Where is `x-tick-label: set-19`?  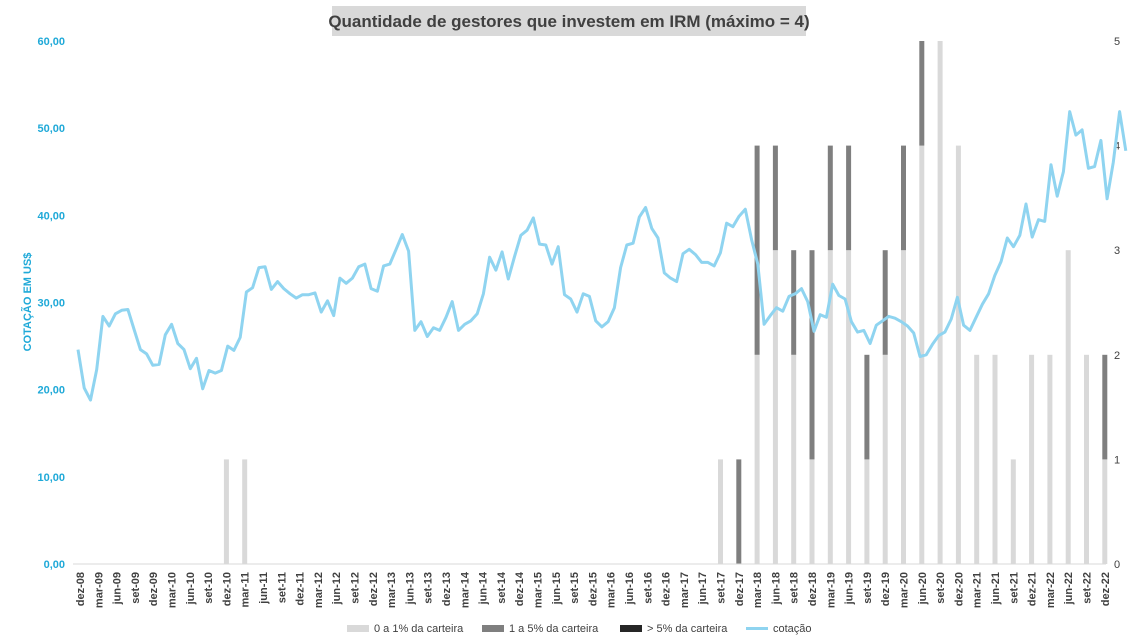
x-tick-label: set-19 is located at coordinates (868, 588).